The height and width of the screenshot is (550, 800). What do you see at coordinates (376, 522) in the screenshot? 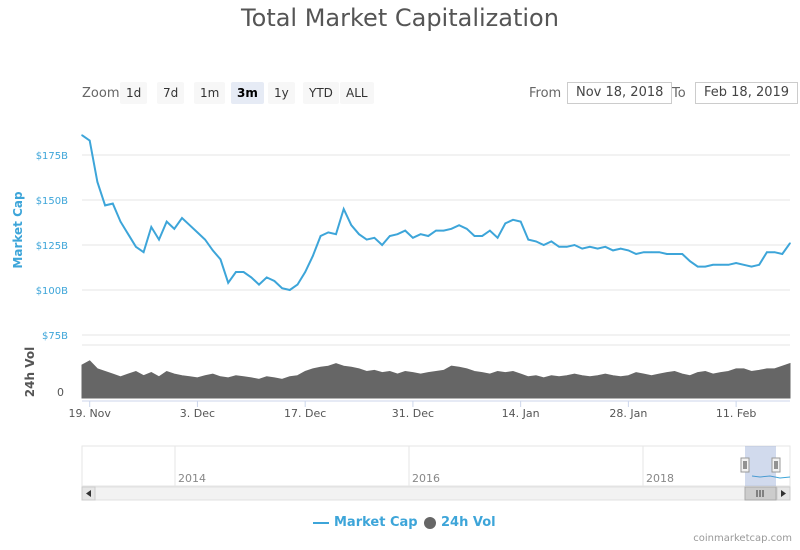
I see `legend-market-cap-label: Market Cap` at bounding box center [376, 522].